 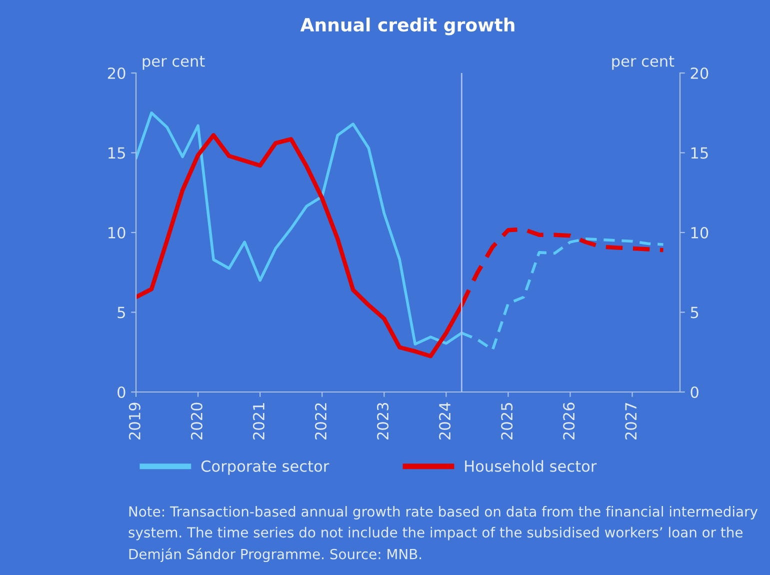 I want to click on y-tick-label: 5, so click(x=121, y=312).